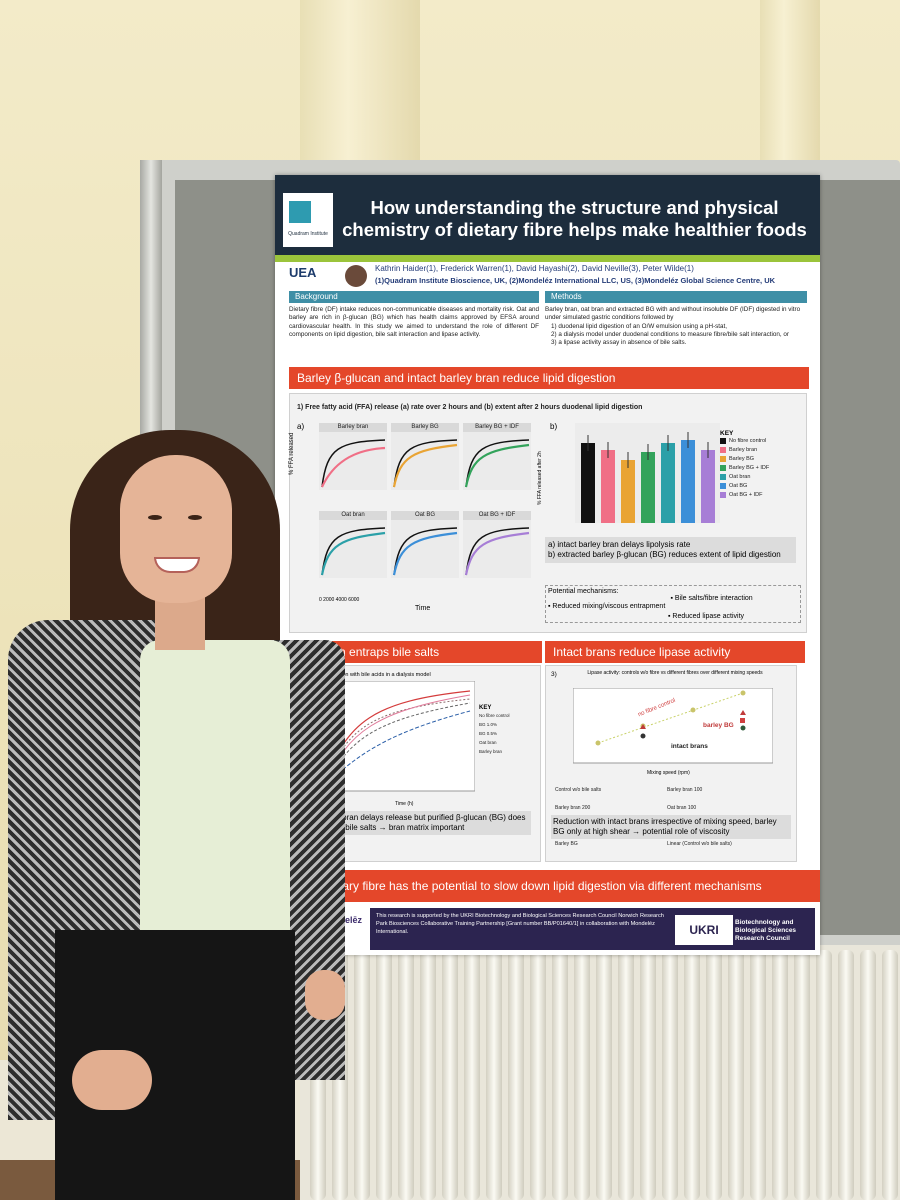  What do you see at coordinates (790, 85) in the screenshot?
I see `wall-pilaster` at bounding box center [790, 85].